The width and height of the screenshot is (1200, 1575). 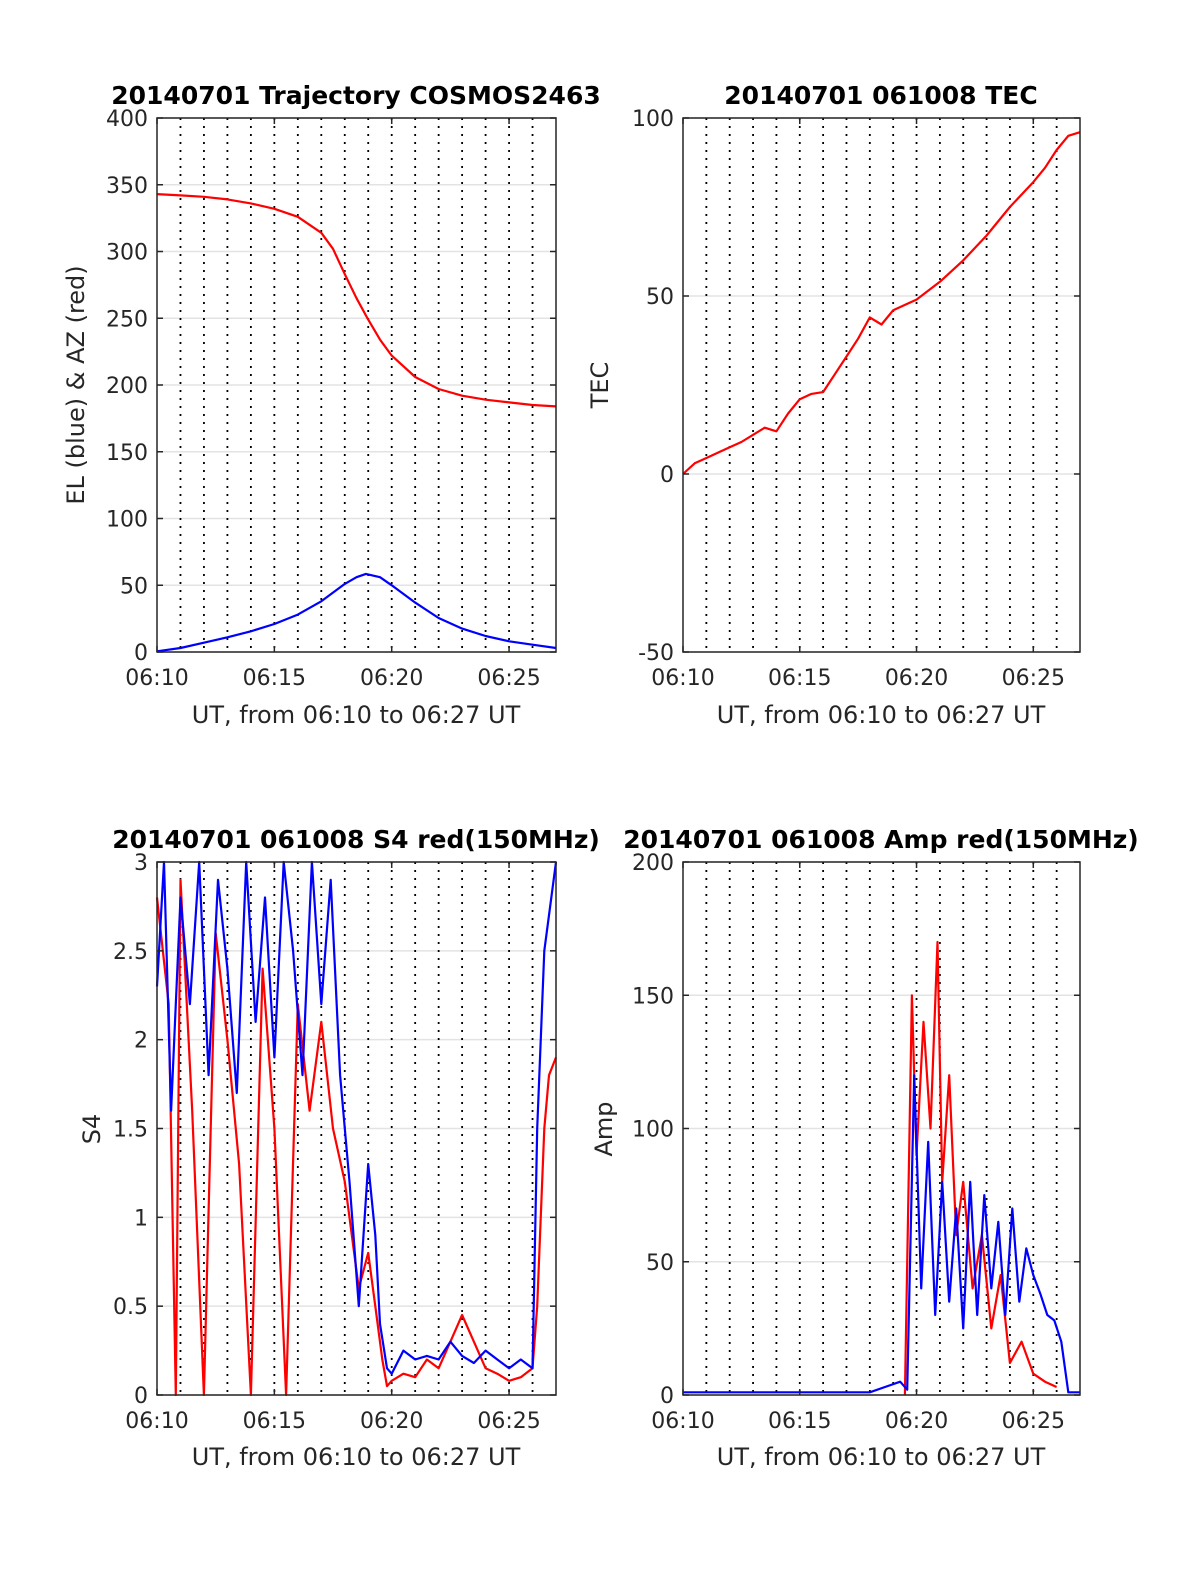 What do you see at coordinates (130, 952) in the screenshot?
I see `y-tick-label: 2.5` at bounding box center [130, 952].